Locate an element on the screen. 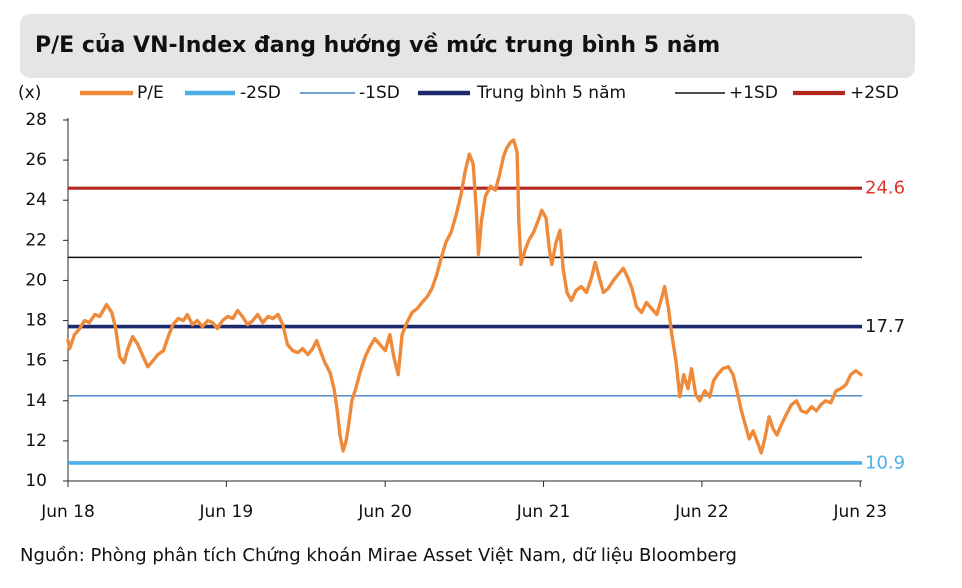  x-tick-label: Jun 18 is located at coordinates (67, 512).